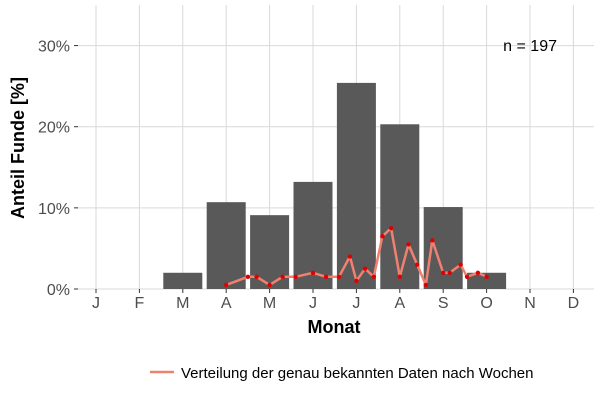  Describe the element at coordinates (334, 327) in the screenshot. I see `x-axis-title: Monat` at that location.